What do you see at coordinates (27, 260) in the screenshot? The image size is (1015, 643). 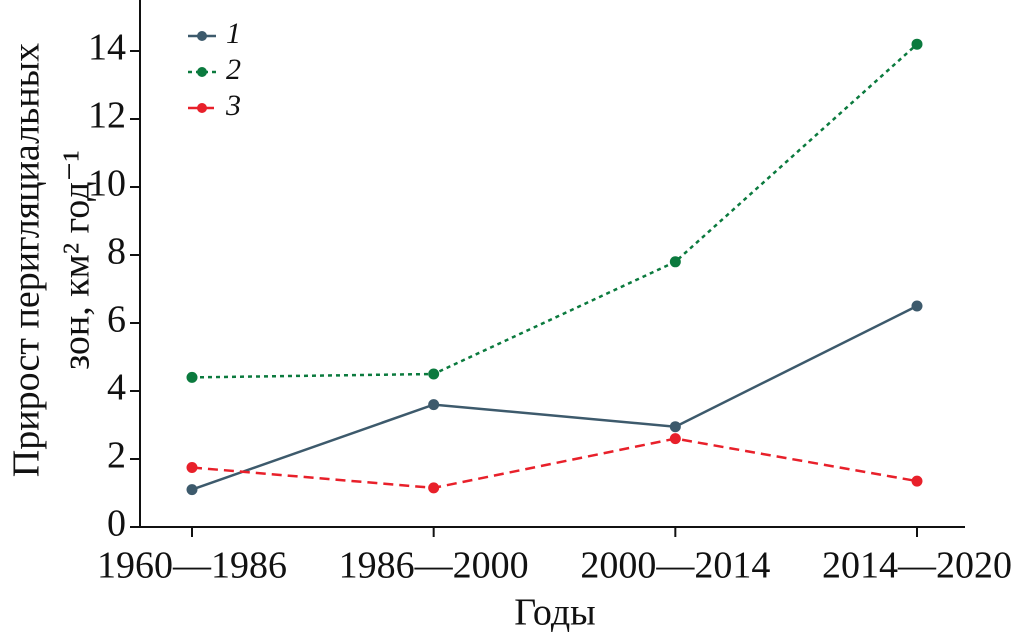 I see `y-axis-label: Прирост перигляциальных` at bounding box center [27, 260].